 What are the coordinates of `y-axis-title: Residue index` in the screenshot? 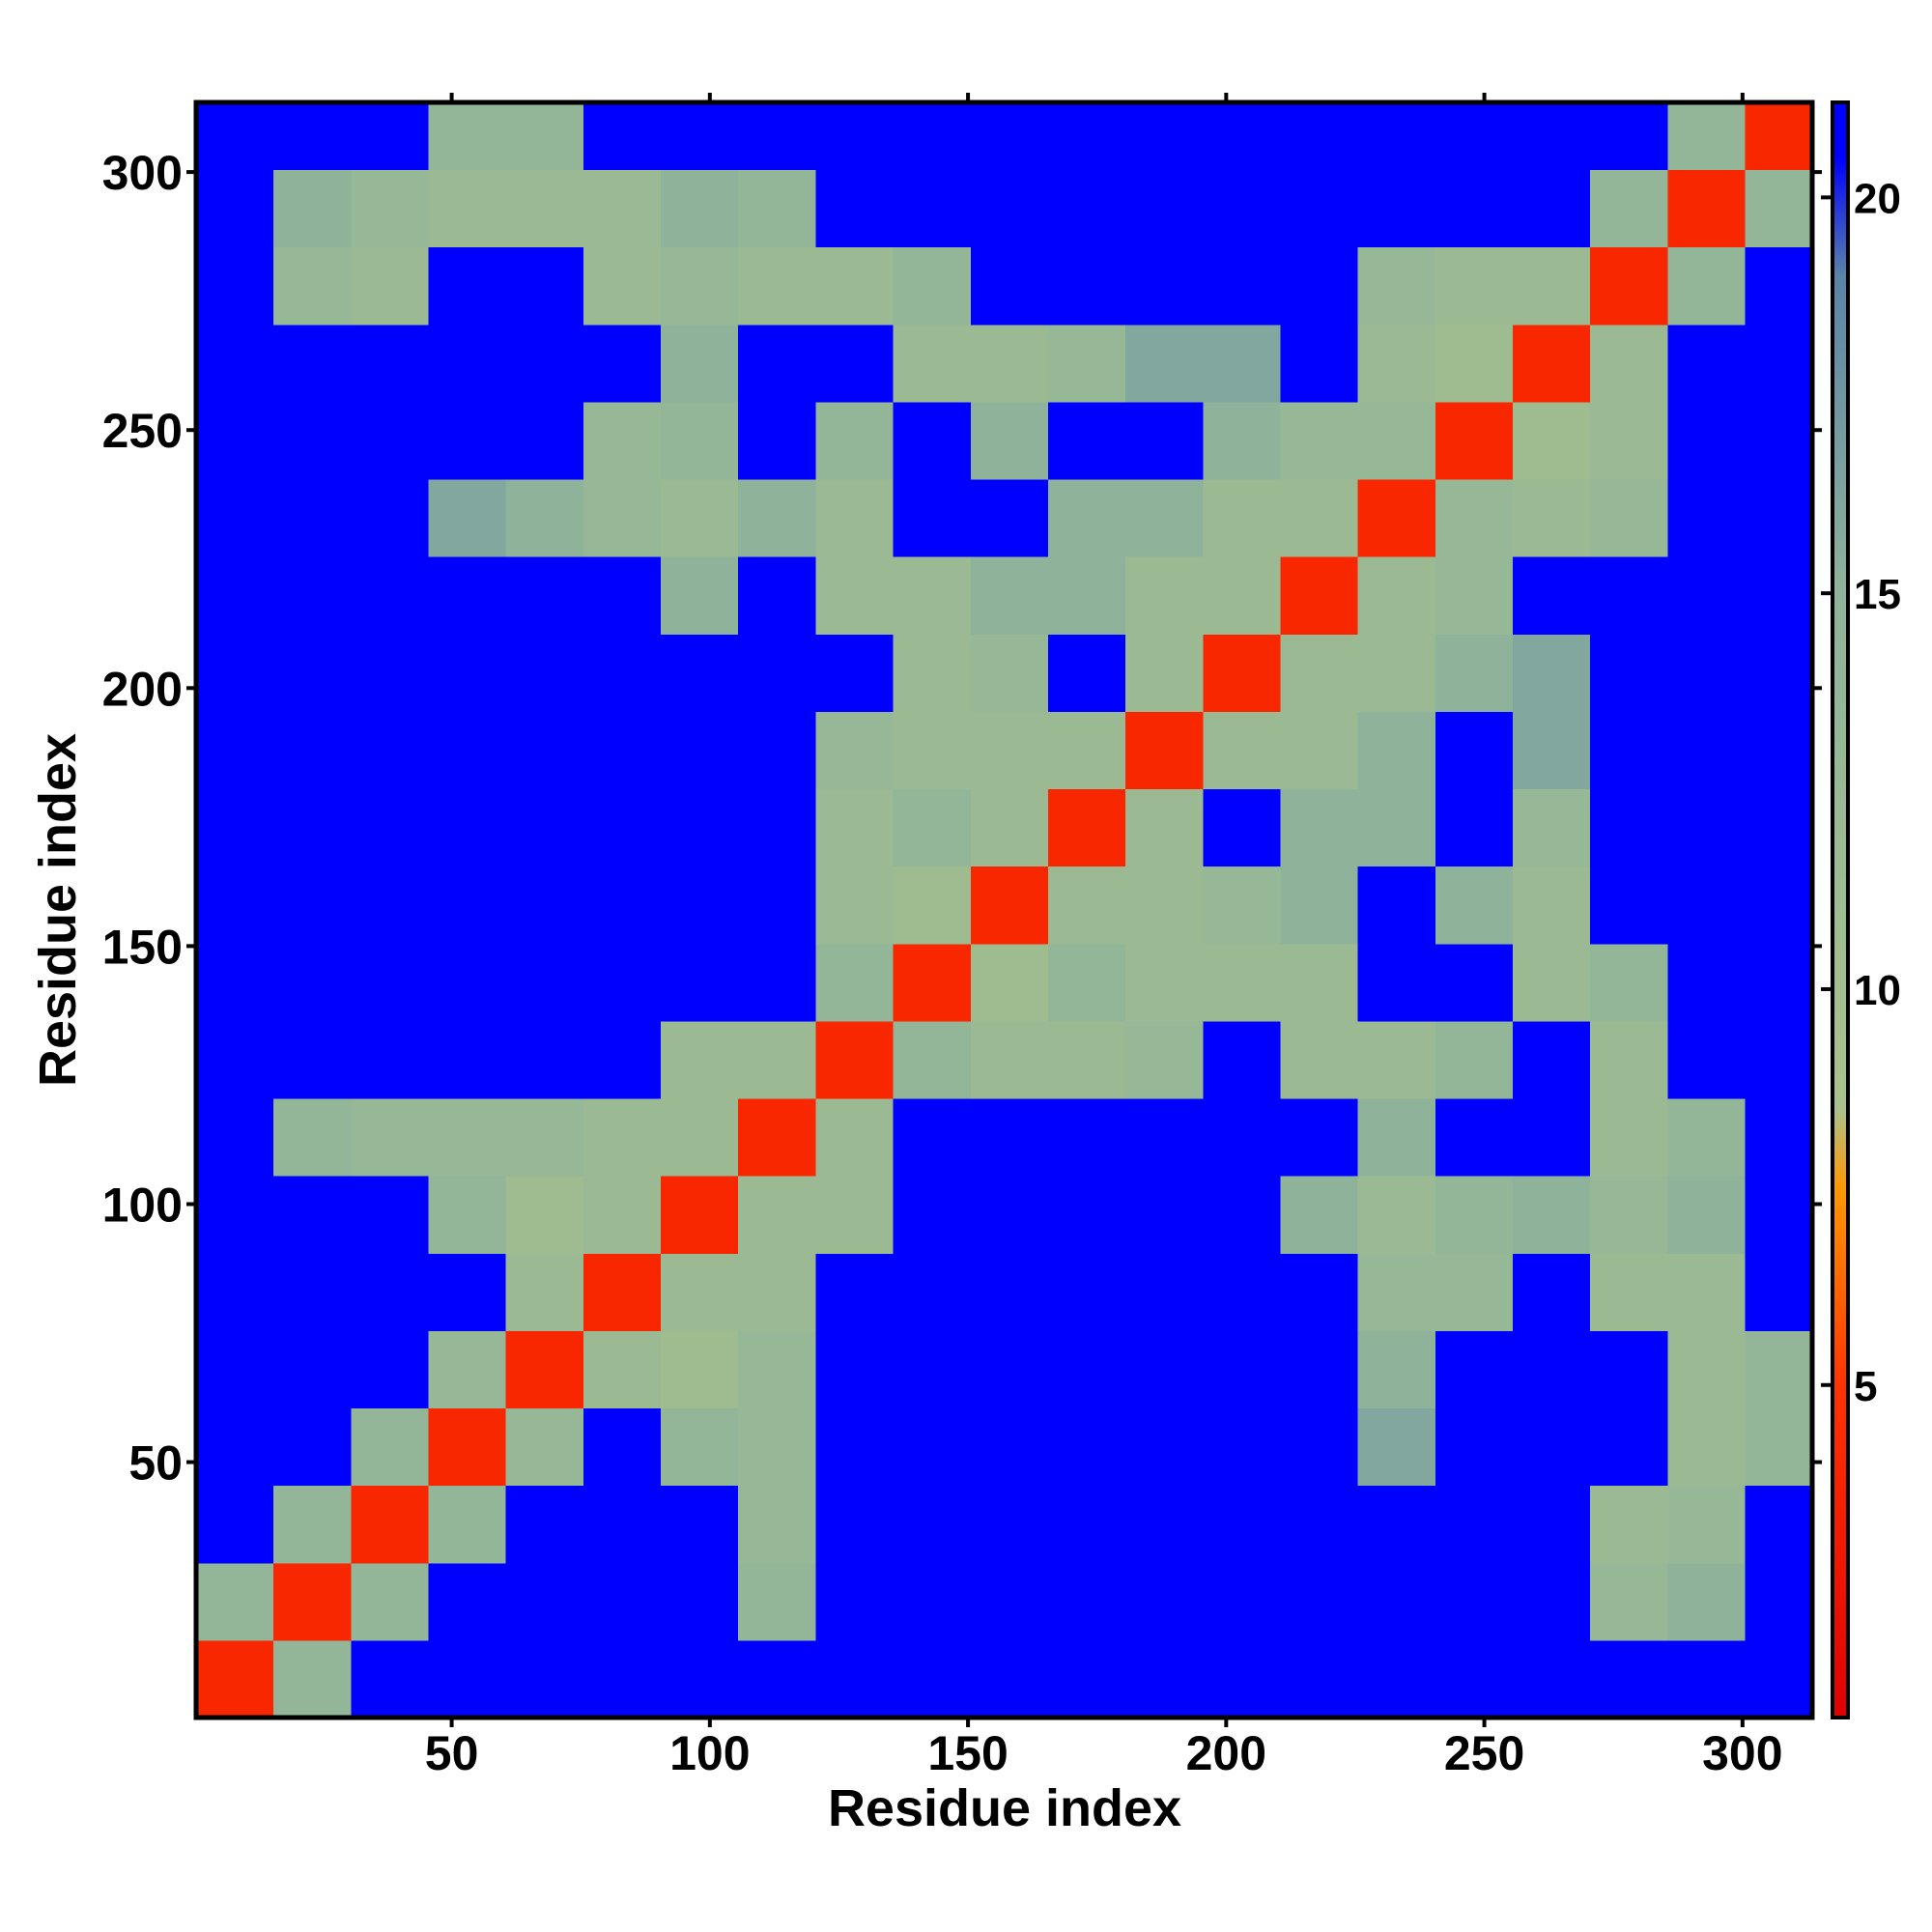 It's located at (58, 910).